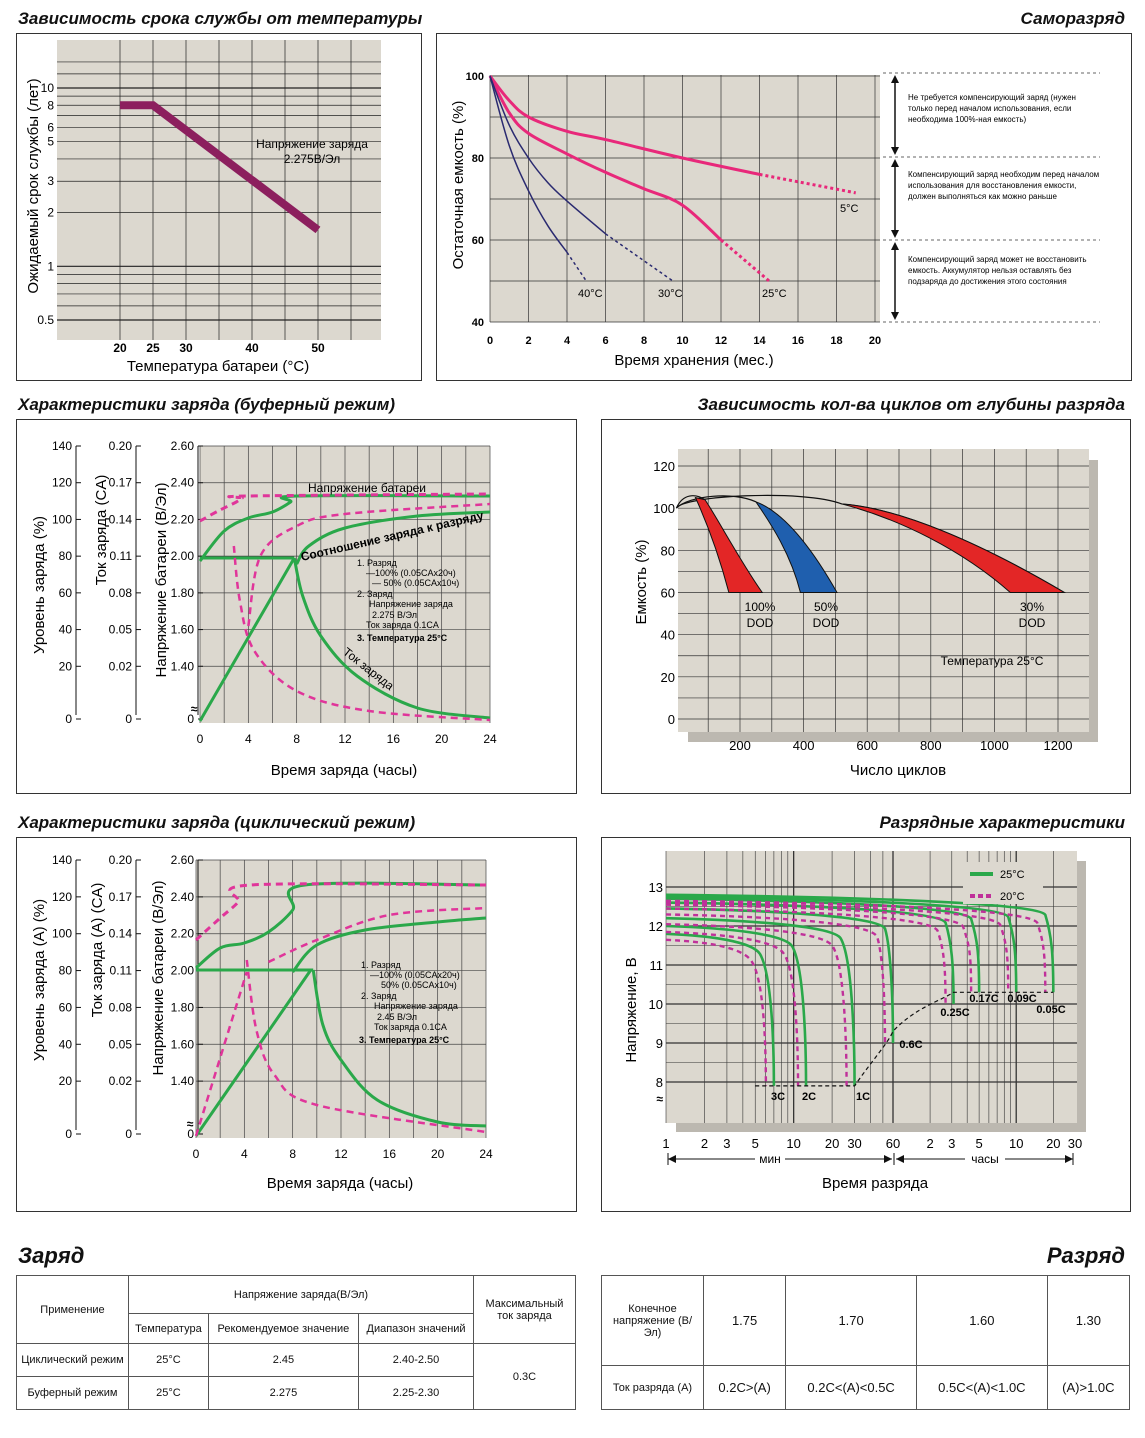 This screenshot has width=1145, height=1438. Describe the element at coordinates (895, 151) in the screenshot. I see `note-arrow-head` at that location.